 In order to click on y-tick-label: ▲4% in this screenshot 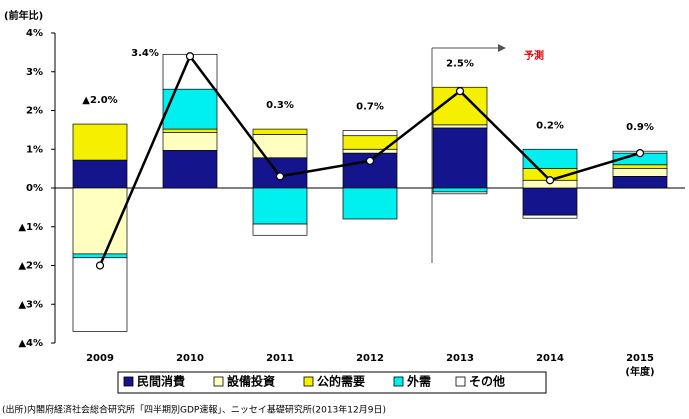, I will do `click(30, 343)`.